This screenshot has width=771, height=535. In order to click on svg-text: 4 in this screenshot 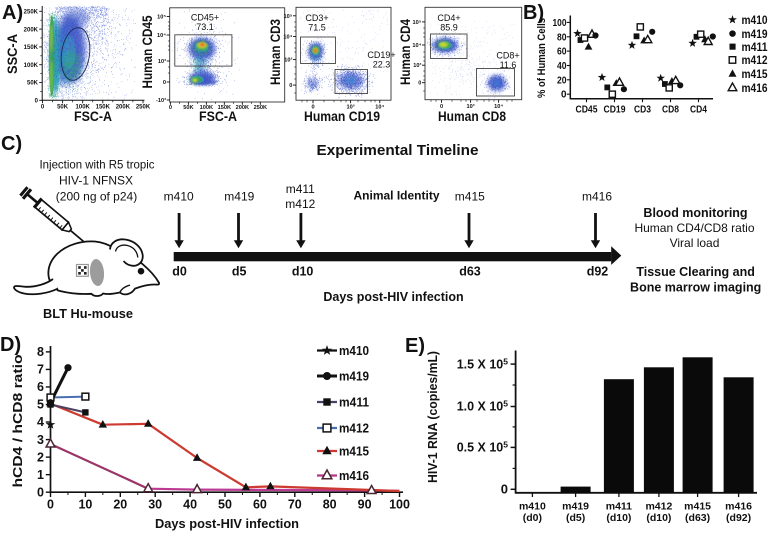, I will do `click(40, 422)`.